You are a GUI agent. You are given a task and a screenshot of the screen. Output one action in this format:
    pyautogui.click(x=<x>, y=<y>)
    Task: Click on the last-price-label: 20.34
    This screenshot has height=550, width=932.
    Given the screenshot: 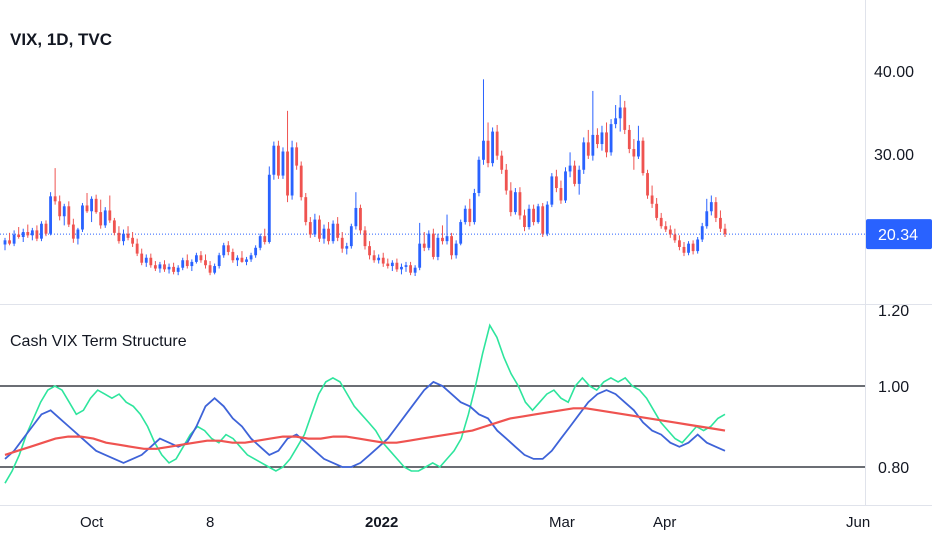 What is the action you would take?
    pyautogui.click(x=898, y=235)
    